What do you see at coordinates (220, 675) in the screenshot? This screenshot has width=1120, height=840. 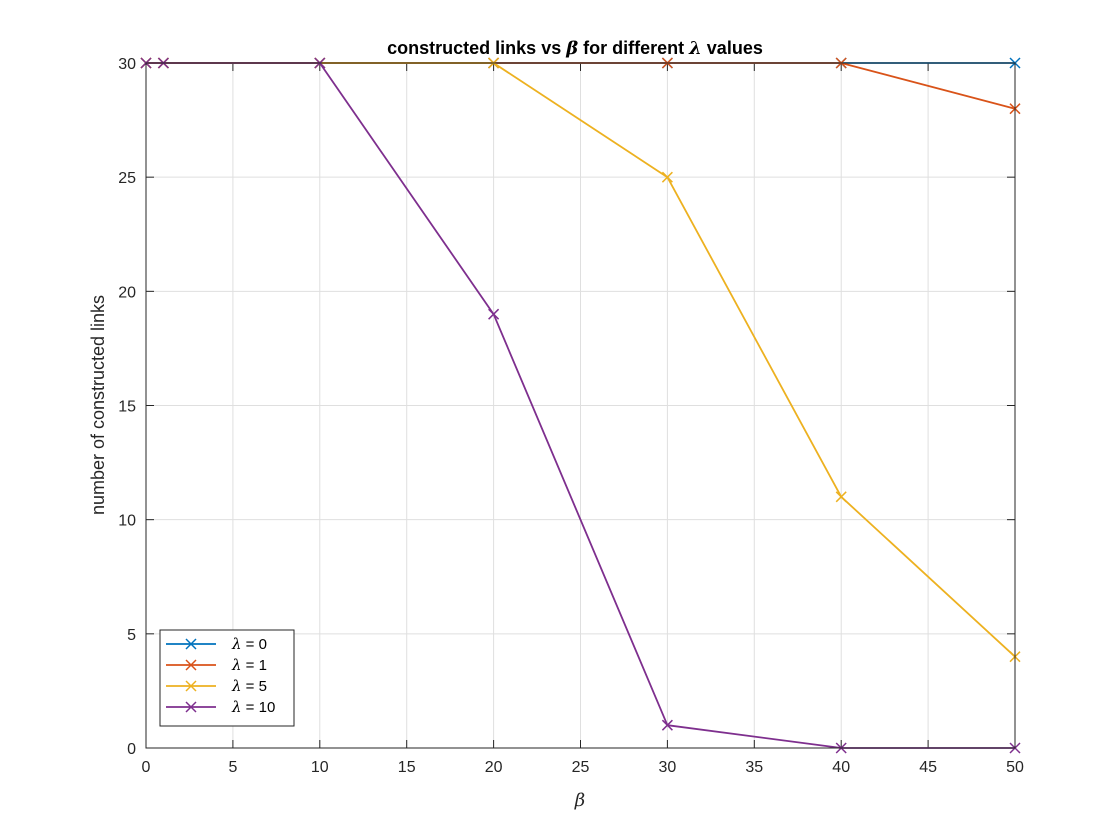 I see `legend-entries: λ = 0 λ = 1 λ = 5 λ = 10` at bounding box center [220, 675].